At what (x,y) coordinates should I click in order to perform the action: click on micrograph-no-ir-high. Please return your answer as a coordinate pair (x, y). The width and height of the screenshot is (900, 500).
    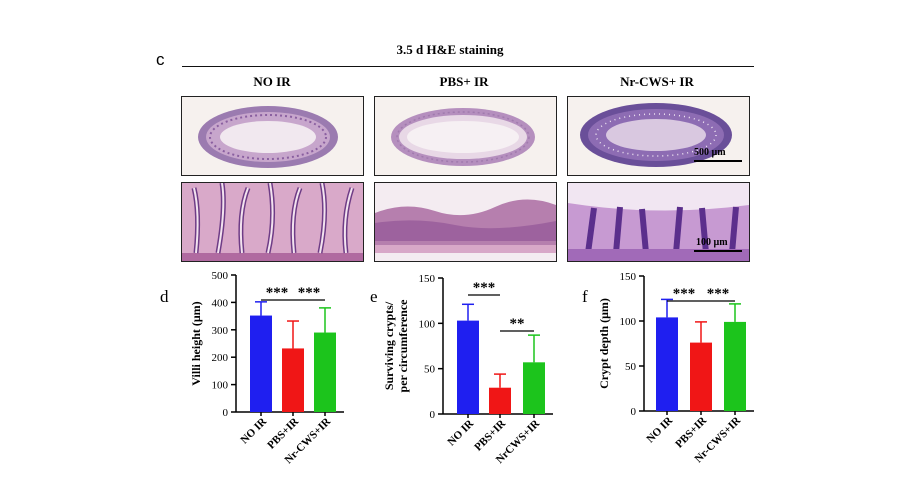
    Looking at the image, I should click on (272, 222).